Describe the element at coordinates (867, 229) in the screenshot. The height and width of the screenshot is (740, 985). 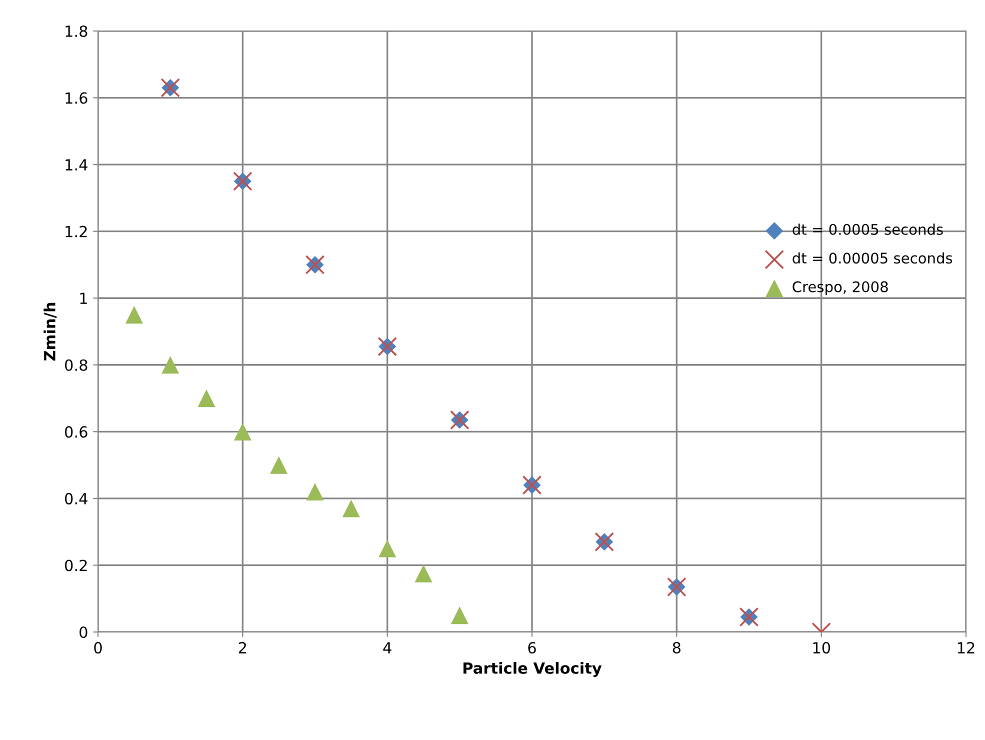
I see `legend-label: dt = 0.0005 seconds` at that location.